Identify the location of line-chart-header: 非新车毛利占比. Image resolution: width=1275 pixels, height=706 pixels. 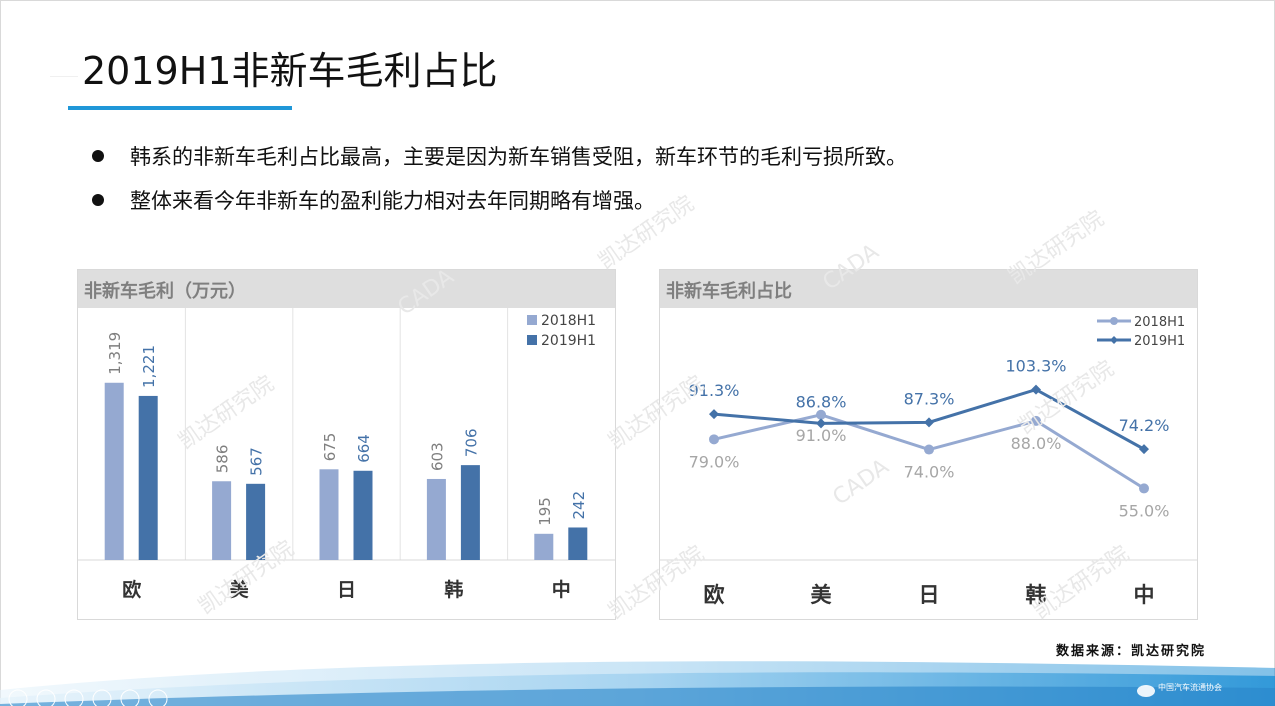
(928, 289).